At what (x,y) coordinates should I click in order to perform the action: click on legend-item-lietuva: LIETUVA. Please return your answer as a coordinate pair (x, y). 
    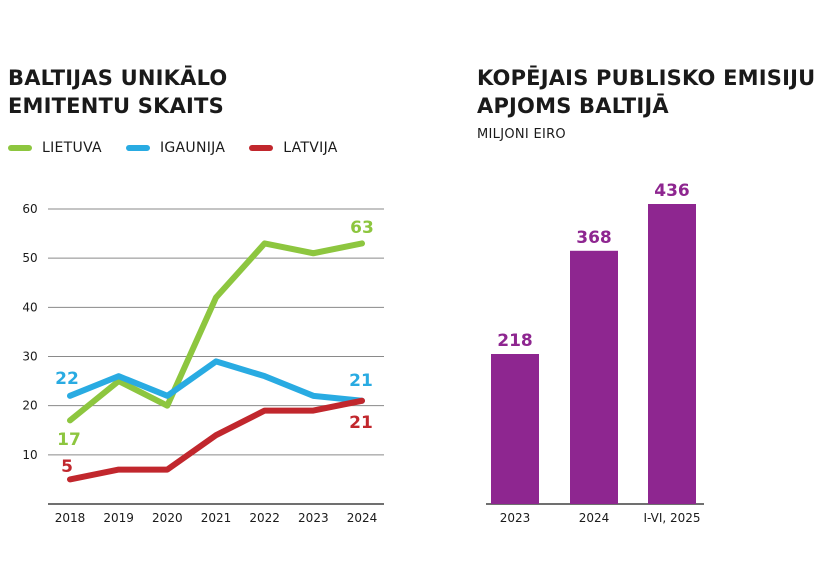
    Looking at the image, I should click on (55, 148).